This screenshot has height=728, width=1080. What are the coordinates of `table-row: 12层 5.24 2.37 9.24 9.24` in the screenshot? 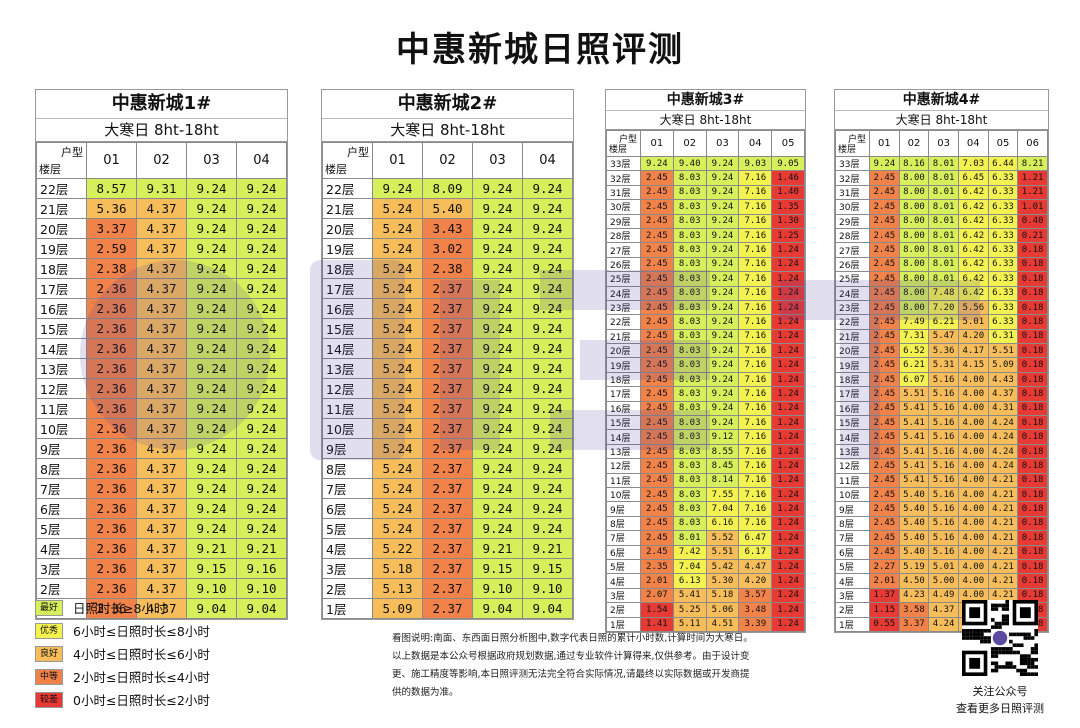 It's located at (447, 388).